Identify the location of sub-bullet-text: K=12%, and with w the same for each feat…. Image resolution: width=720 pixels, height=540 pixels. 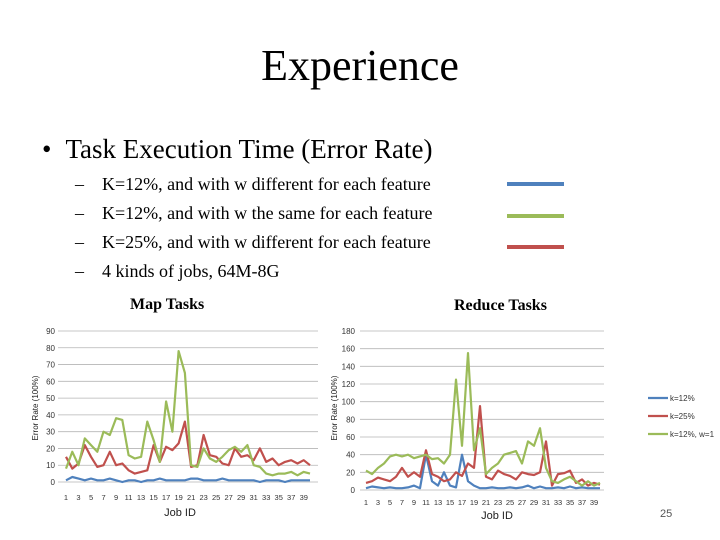
(267, 213).